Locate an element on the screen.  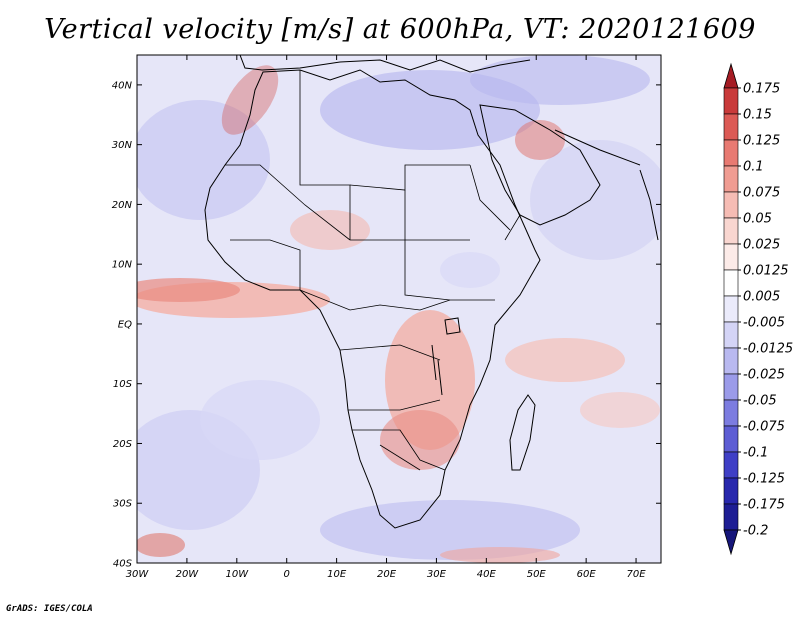
colorbar-level-label: 0.05 is located at coordinates (757, 219).